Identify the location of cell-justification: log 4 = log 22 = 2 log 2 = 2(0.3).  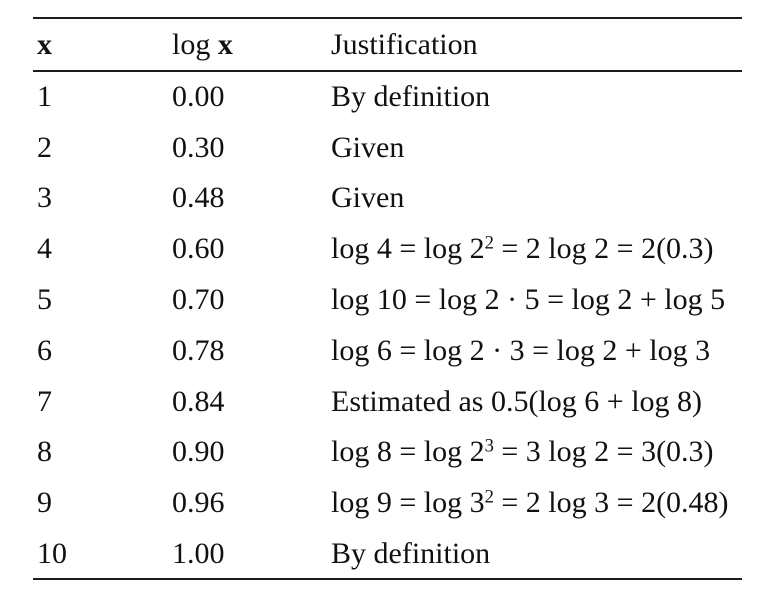
(534, 248).